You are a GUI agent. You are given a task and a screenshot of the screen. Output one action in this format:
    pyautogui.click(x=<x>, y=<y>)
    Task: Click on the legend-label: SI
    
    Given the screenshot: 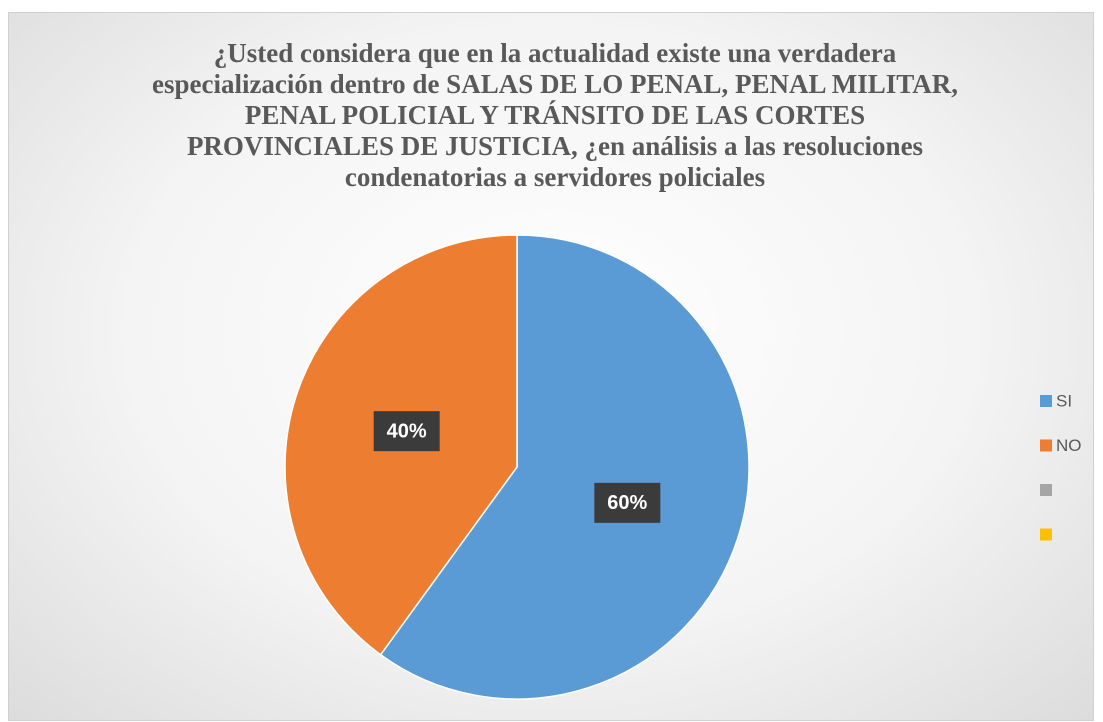 What is the action you would take?
    pyautogui.click(x=1064, y=400)
    